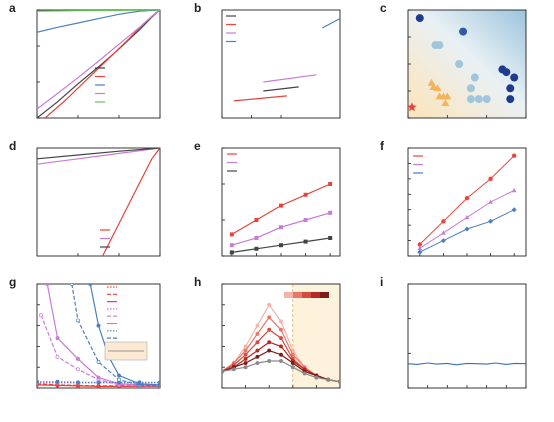  I want to click on panel-f: f, so click(453, 198).